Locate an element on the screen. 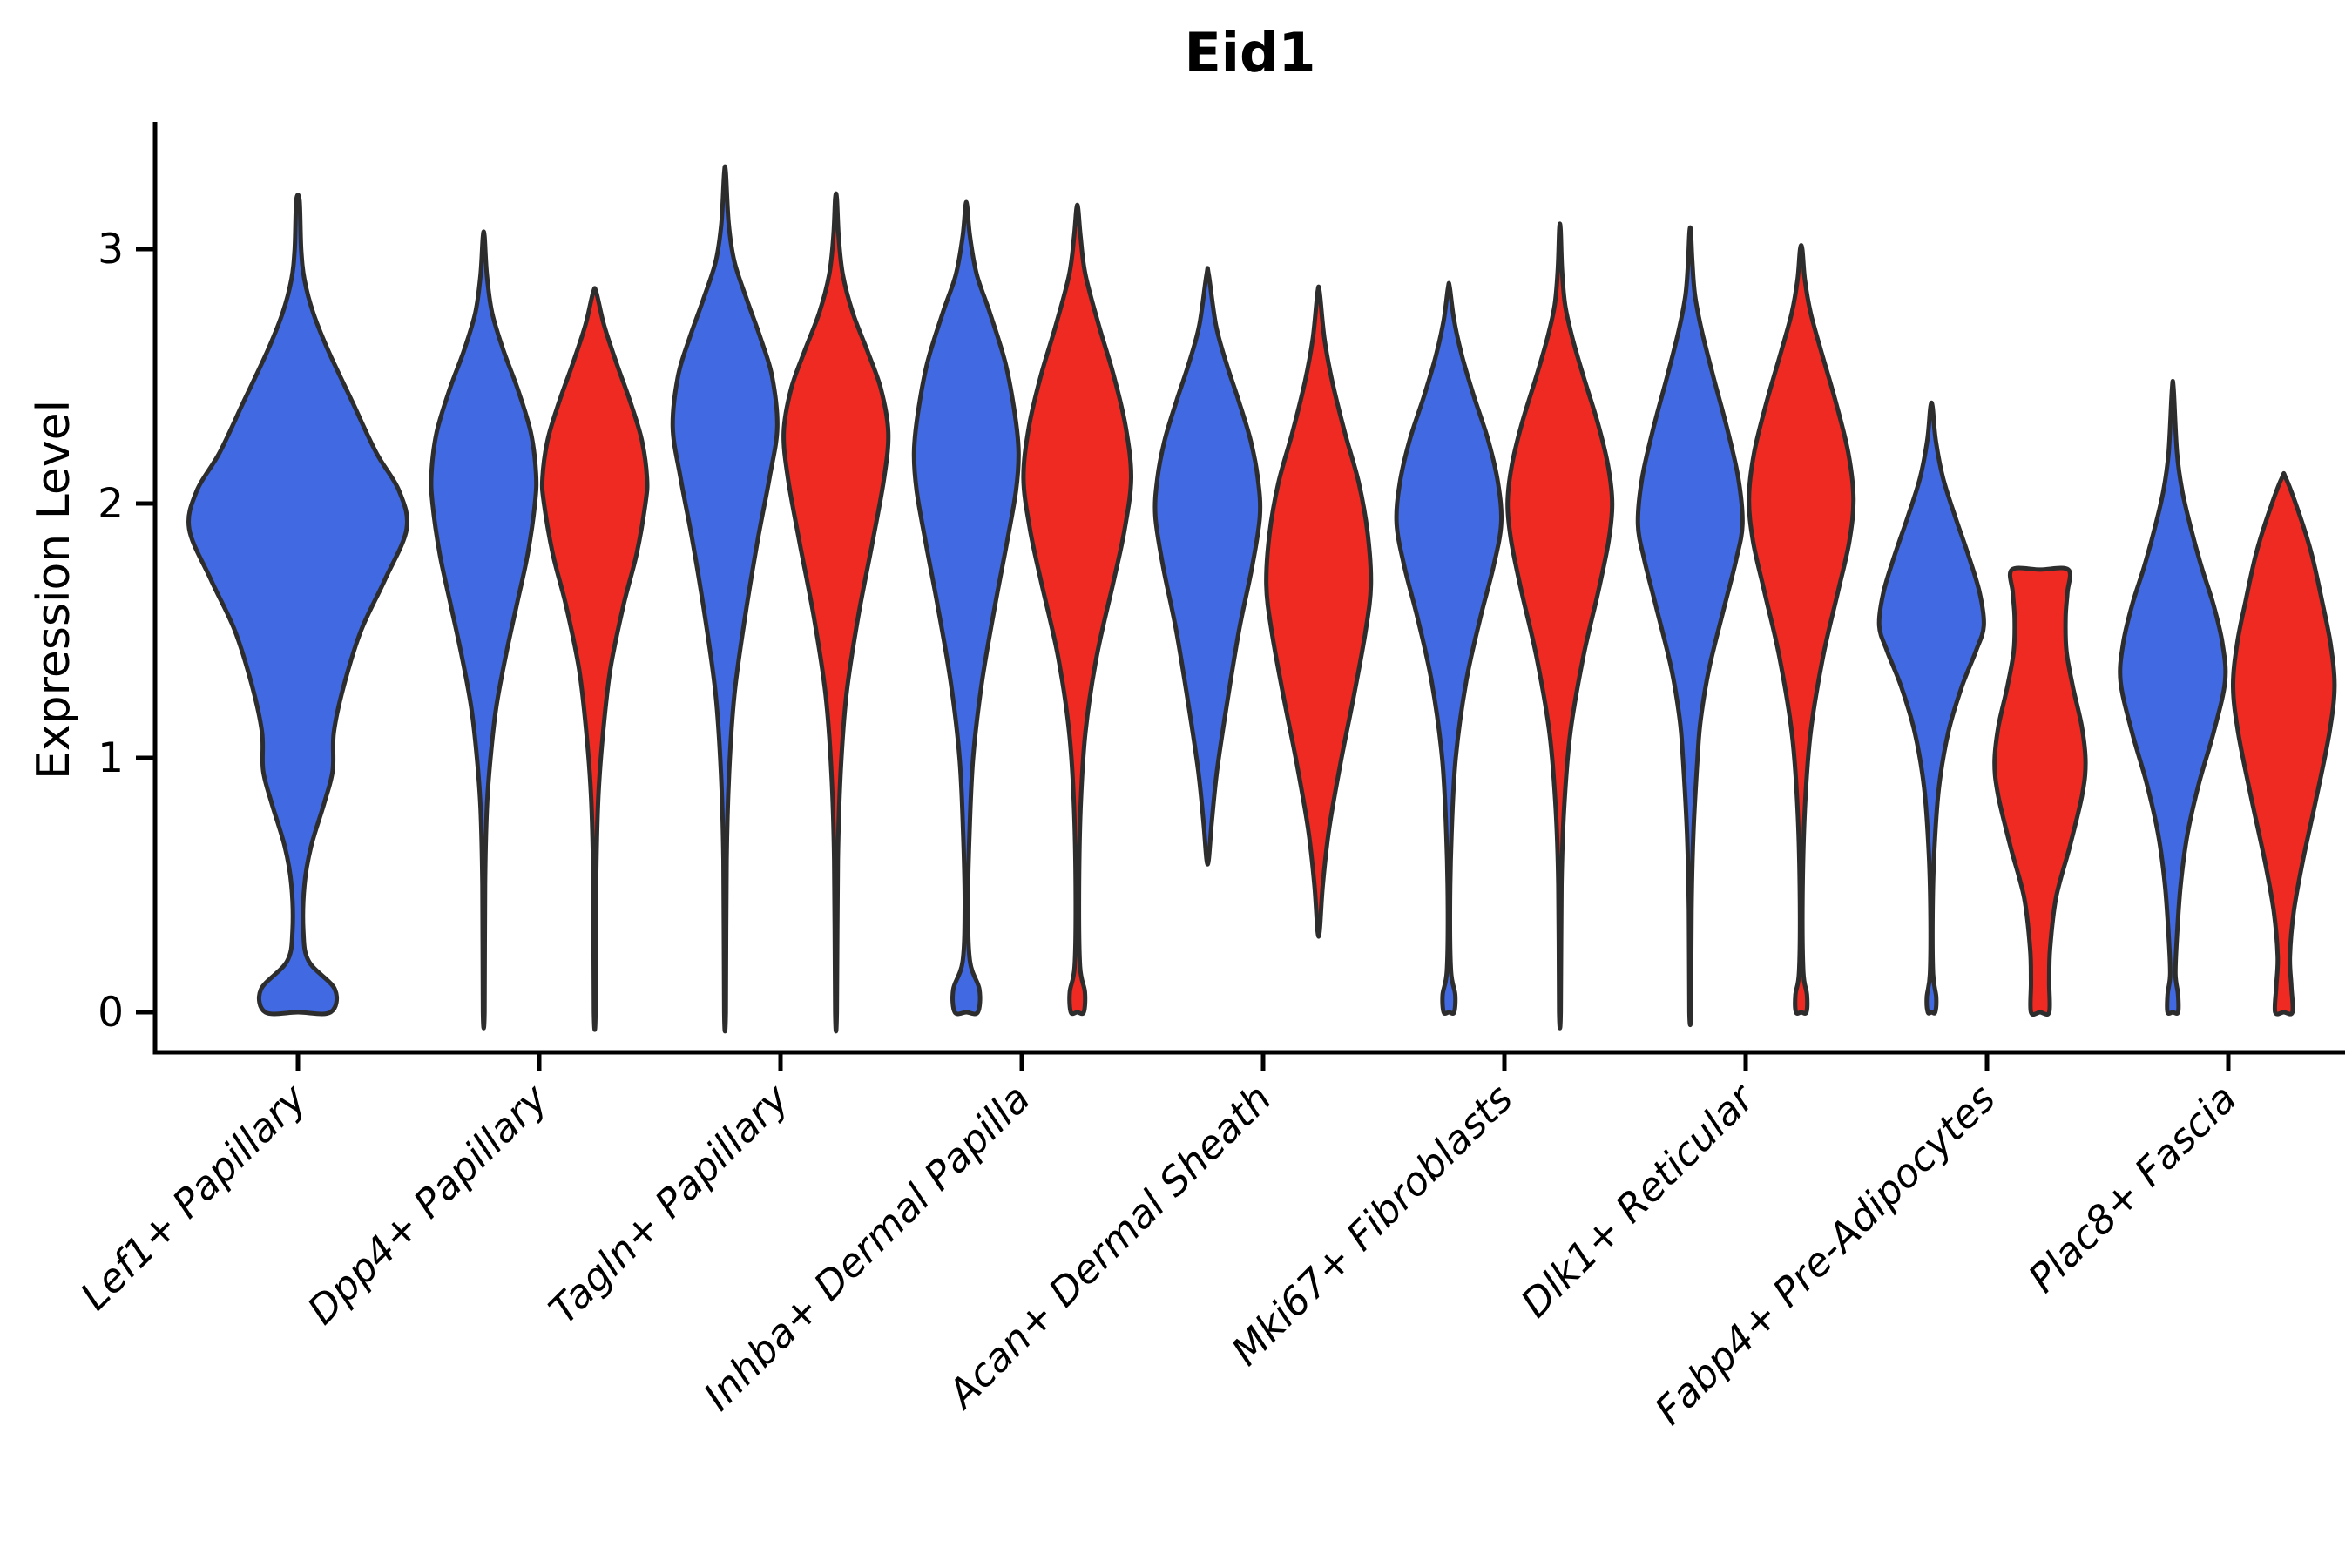 The width and height of the screenshot is (2352, 1568). y-tick-label: 1 is located at coordinates (111, 758).